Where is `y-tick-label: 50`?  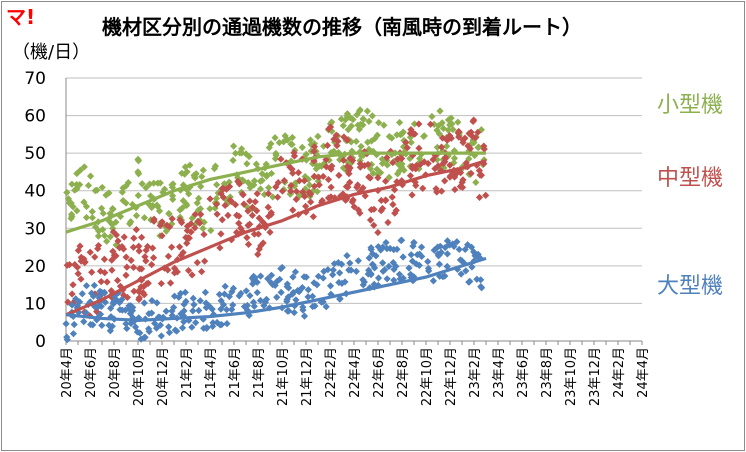 y-tick-label: 50 is located at coordinates (35, 154).